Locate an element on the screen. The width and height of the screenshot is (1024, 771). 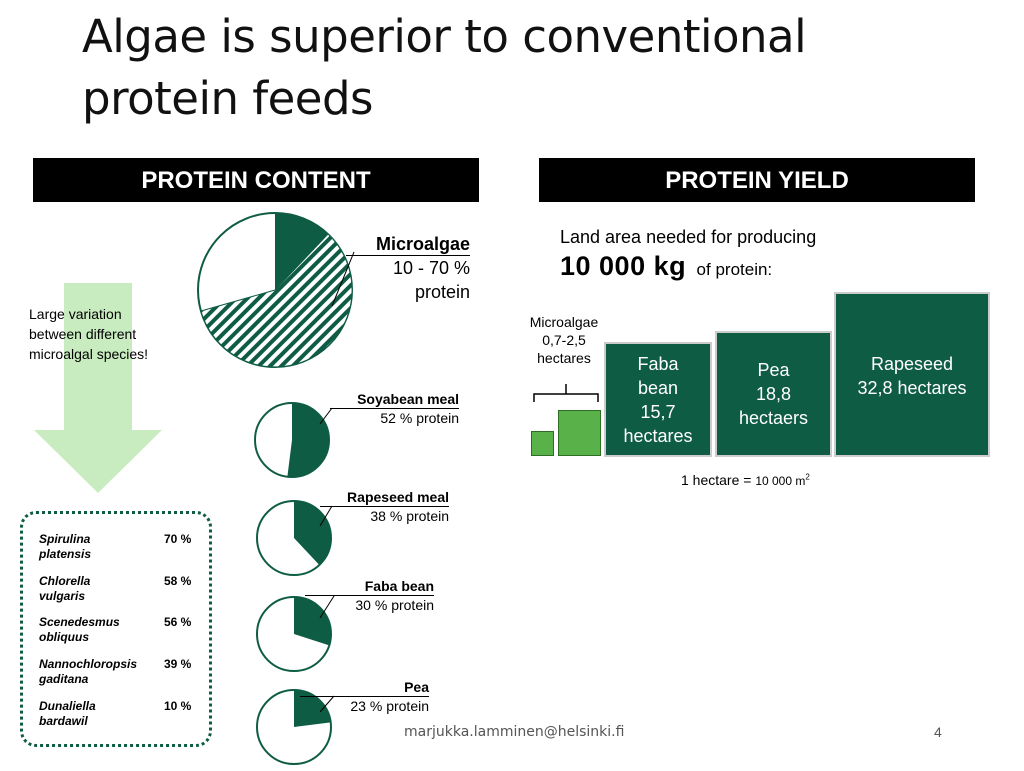
pie-rapeseed-meal is located at coordinates (294, 538).